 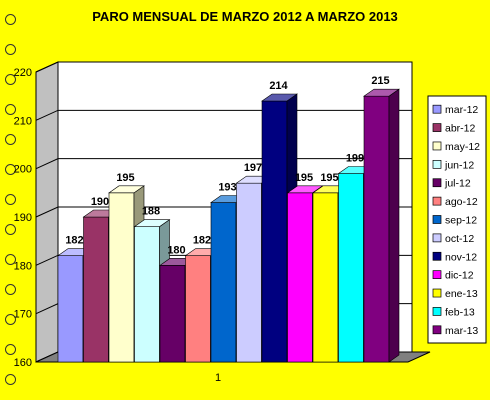 What do you see at coordinates (462, 147) in the screenshot?
I see `legend-label: may-12` at bounding box center [462, 147].